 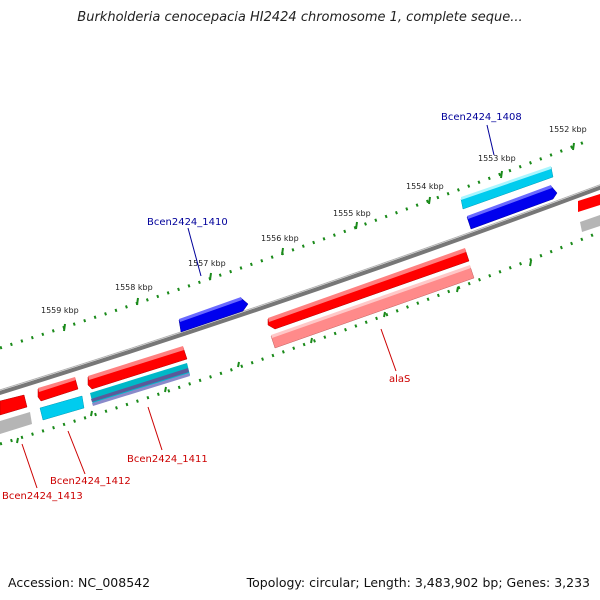 What do you see at coordinates (79, 582) in the screenshot?
I see `accession-text: Accession: NC_008542` at bounding box center [79, 582].